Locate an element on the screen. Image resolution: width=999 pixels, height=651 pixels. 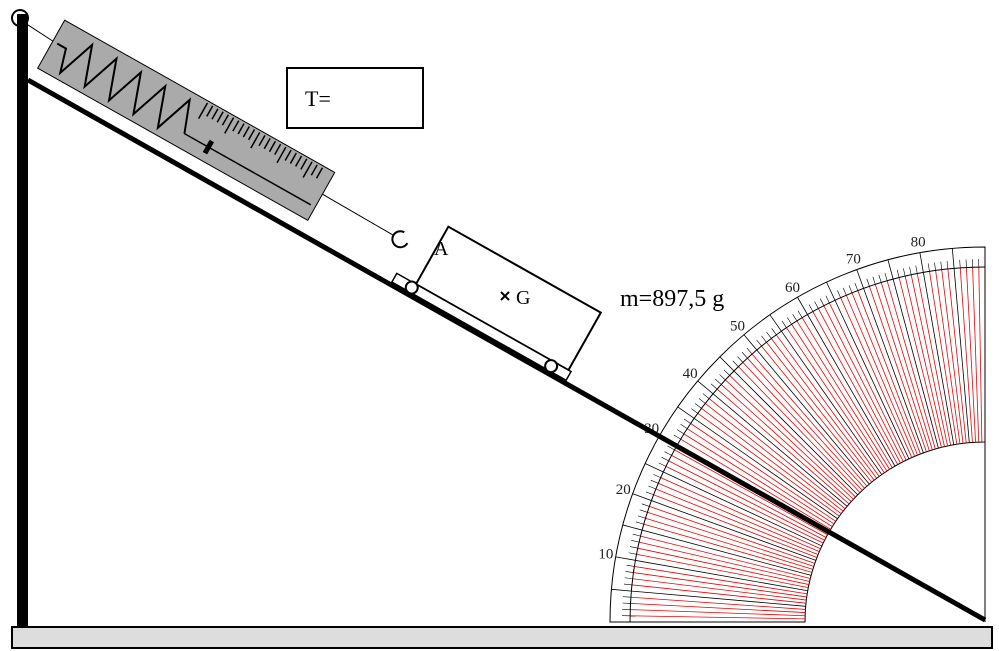
indicator is located at coordinates (208, 147).